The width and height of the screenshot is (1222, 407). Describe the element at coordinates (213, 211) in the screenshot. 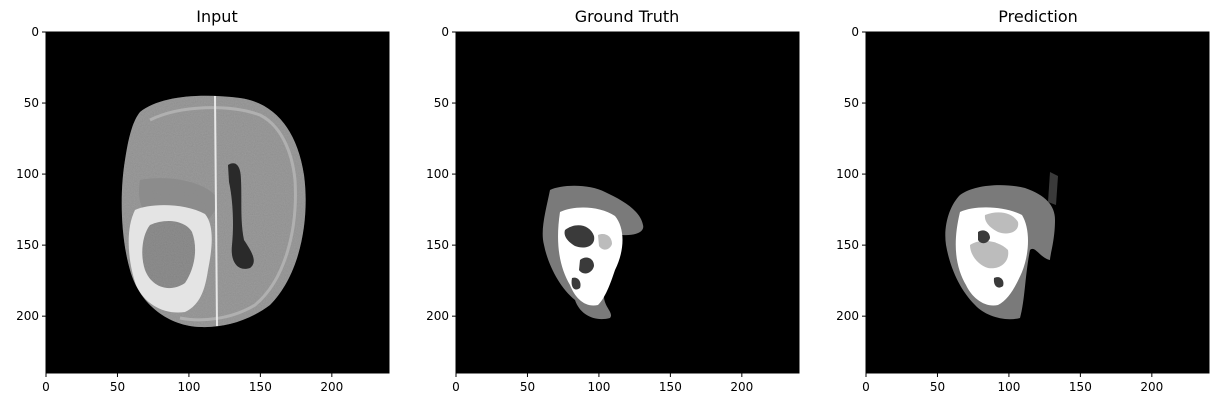

I see `input-mri-slice` at that location.